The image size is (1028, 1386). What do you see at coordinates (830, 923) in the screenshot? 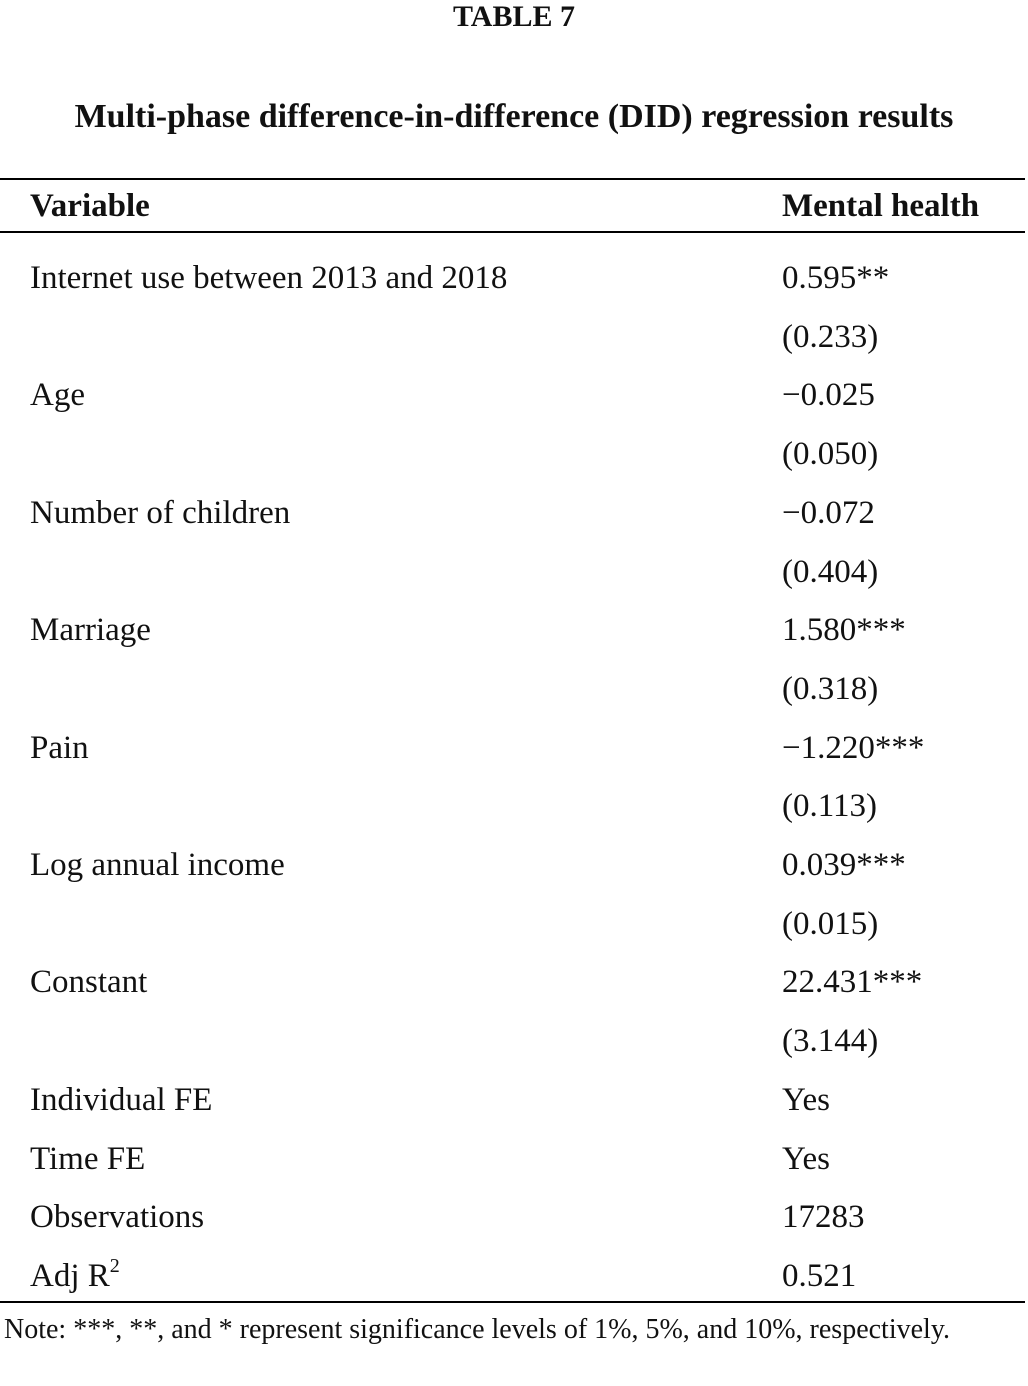
I see `standard-error-cell: (0.015)` at bounding box center [830, 923].